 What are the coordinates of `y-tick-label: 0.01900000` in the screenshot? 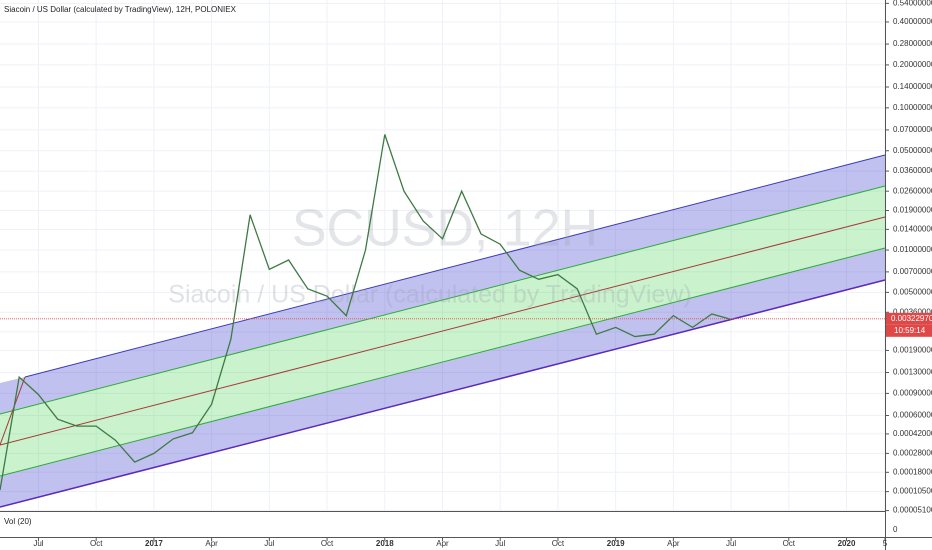 It's located at (912, 210).